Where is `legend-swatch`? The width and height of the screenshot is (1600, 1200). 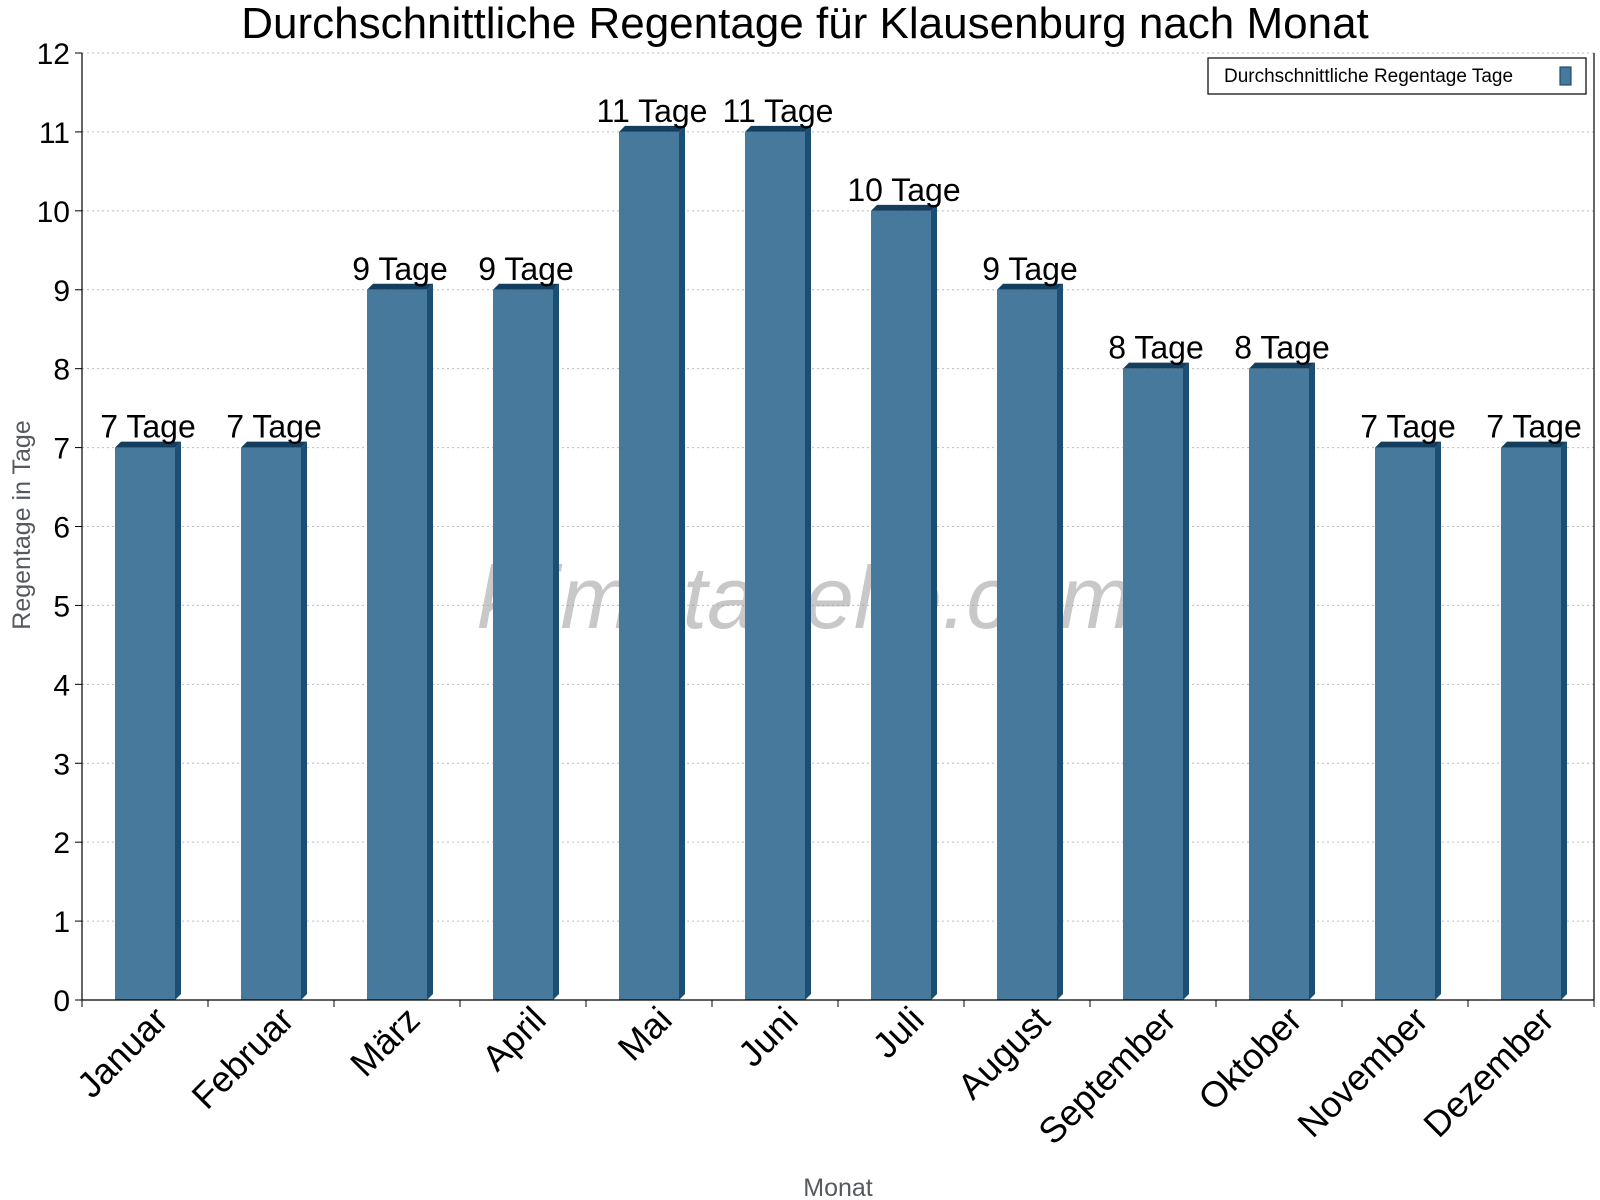 legend-swatch is located at coordinates (1565, 76).